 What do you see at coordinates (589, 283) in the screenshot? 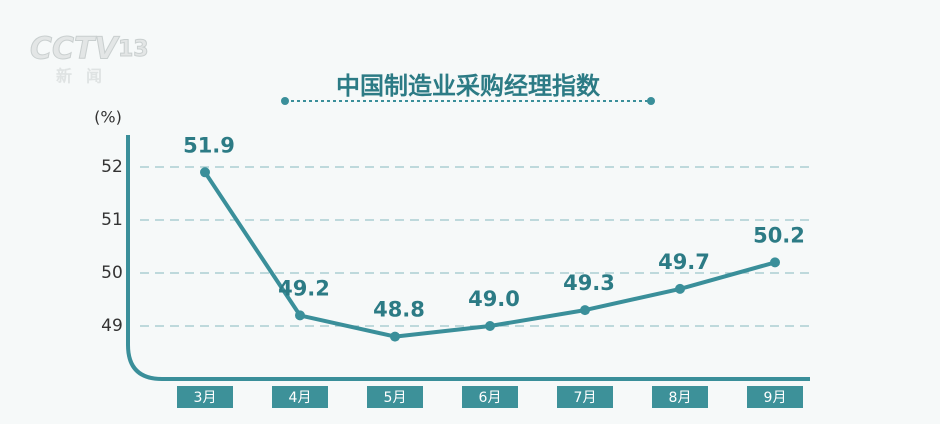
I see `value-label: 49.3` at bounding box center [589, 283].